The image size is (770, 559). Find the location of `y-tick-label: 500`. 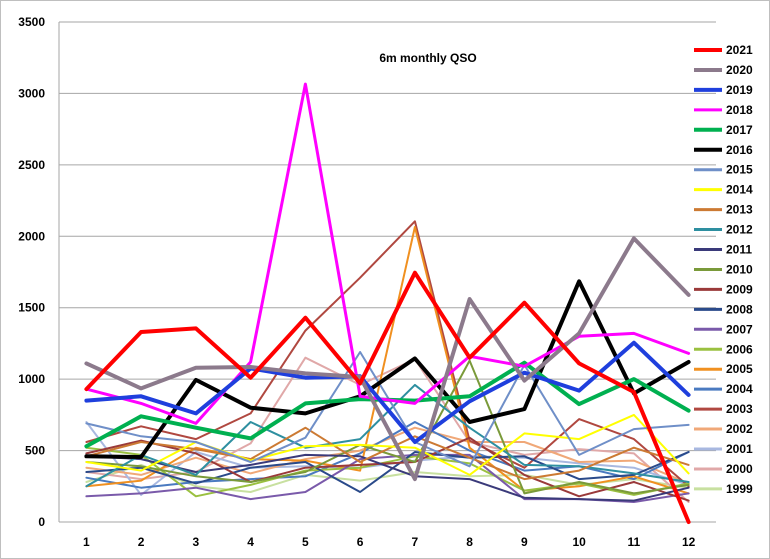

y-tick-label: 500 is located at coordinates (35, 451).